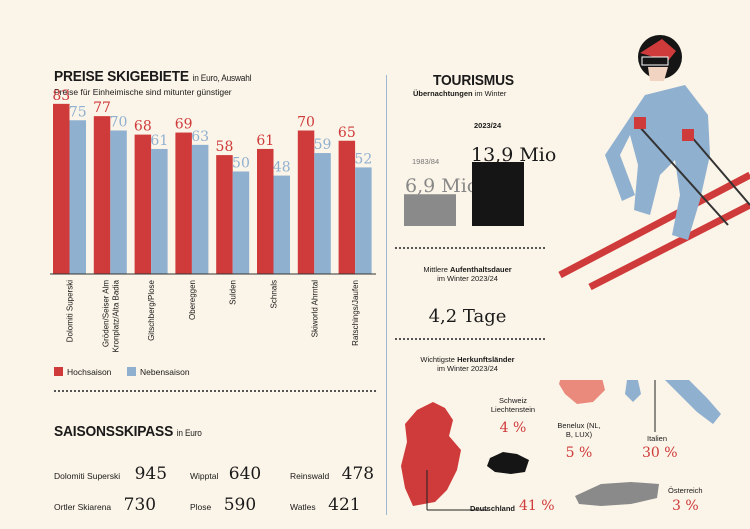 The image size is (750, 529). I want to click on pass-item: Dolomiti Superski 945, so click(111, 474).